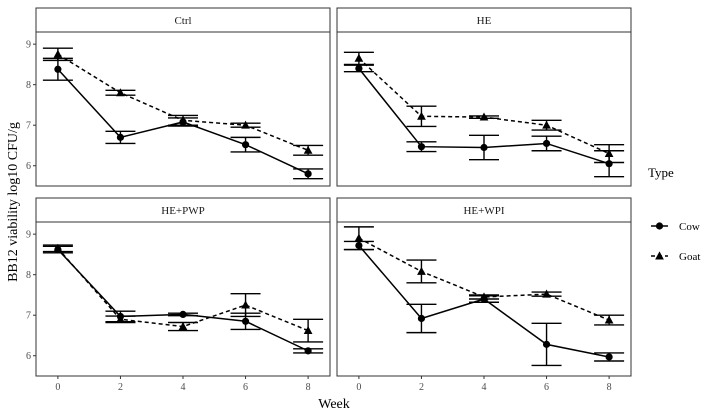 This screenshot has height=414, width=721. What do you see at coordinates (334, 404) in the screenshot?
I see `x-axis-title: Week` at bounding box center [334, 404].